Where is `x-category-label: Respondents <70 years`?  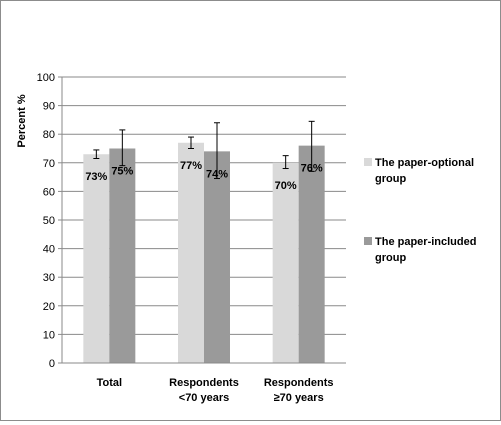
x-category-label: Respondents <70 years is located at coordinates (204, 390).